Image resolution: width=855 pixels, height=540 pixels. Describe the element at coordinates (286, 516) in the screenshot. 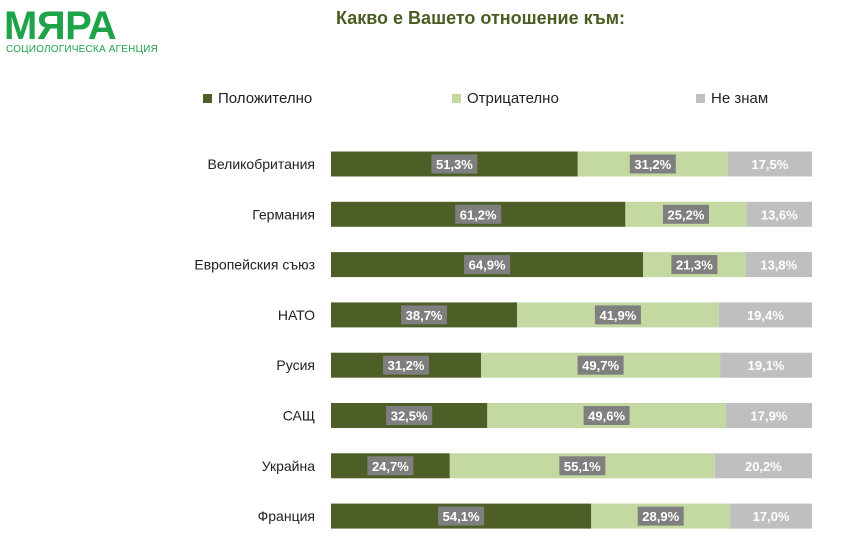

I see `category-label: Франция` at that location.